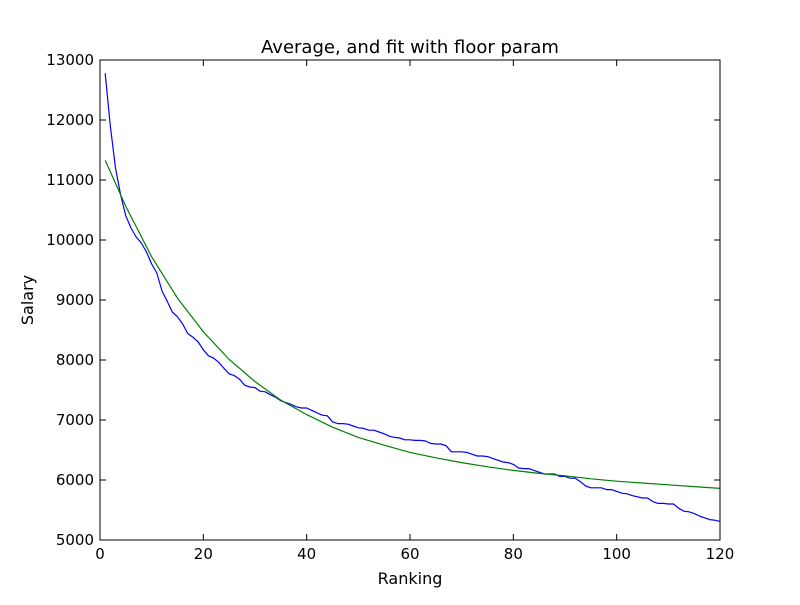 This screenshot has height=605, width=800. I want to click on x-axis-label: Ranking, so click(410, 578).